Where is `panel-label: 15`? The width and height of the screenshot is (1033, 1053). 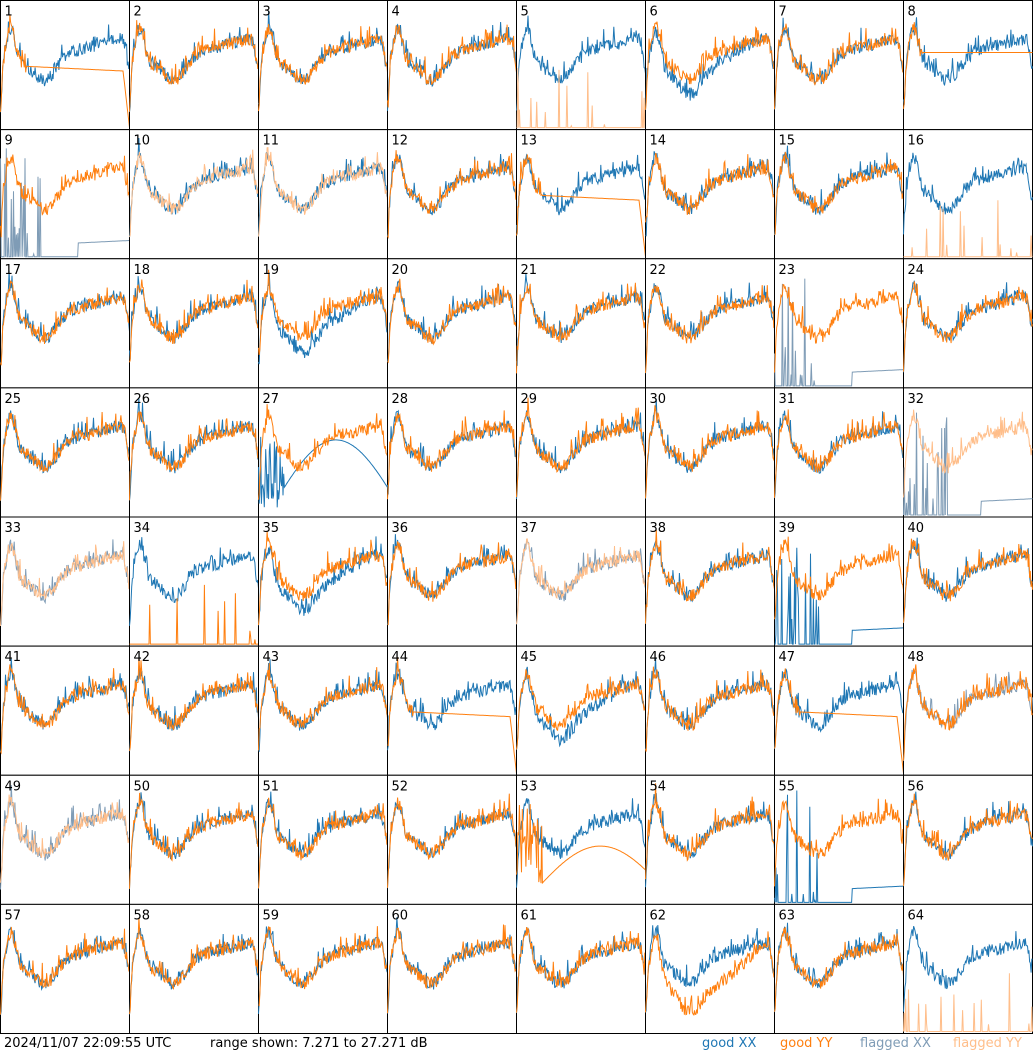 panel-label: 15 is located at coordinates (787, 141).